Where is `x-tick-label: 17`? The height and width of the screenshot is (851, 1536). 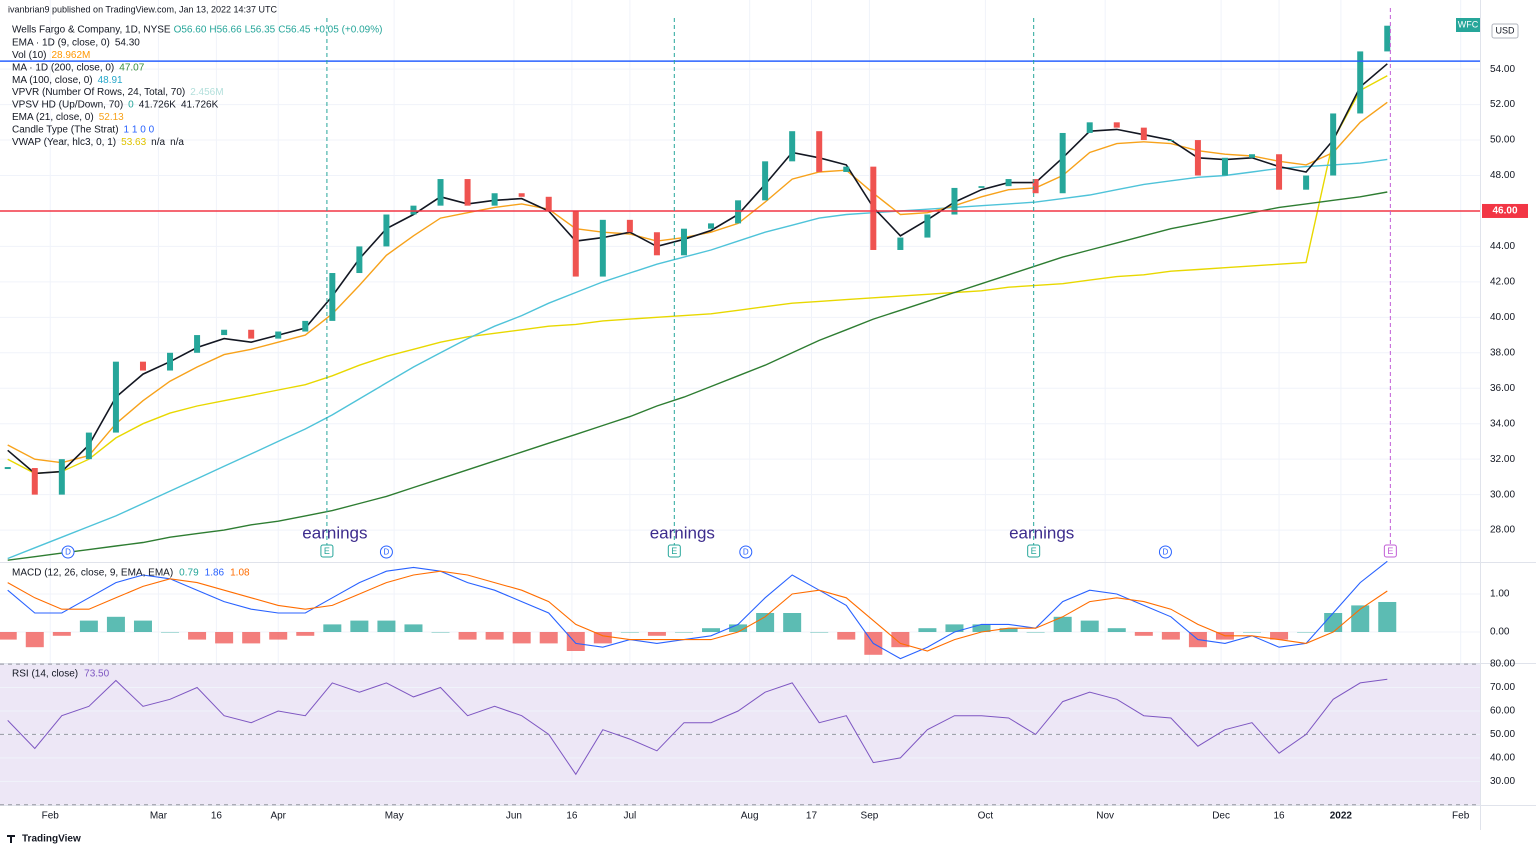 x-tick-label: 17 is located at coordinates (812, 816).